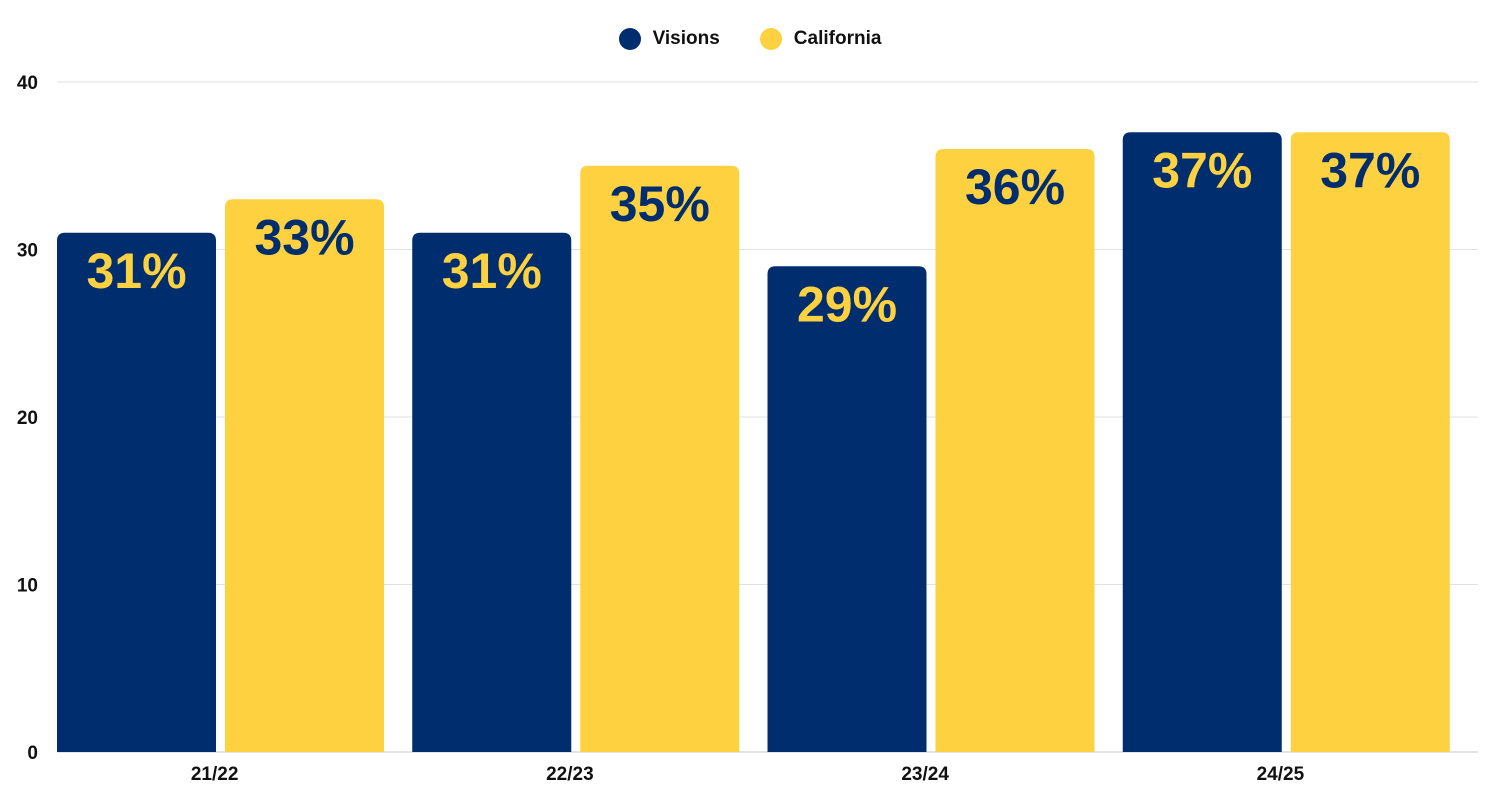  What do you see at coordinates (1281, 774) in the screenshot?
I see `x-tick-label-24-25: 24/25` at bounding box center [1281, 774].